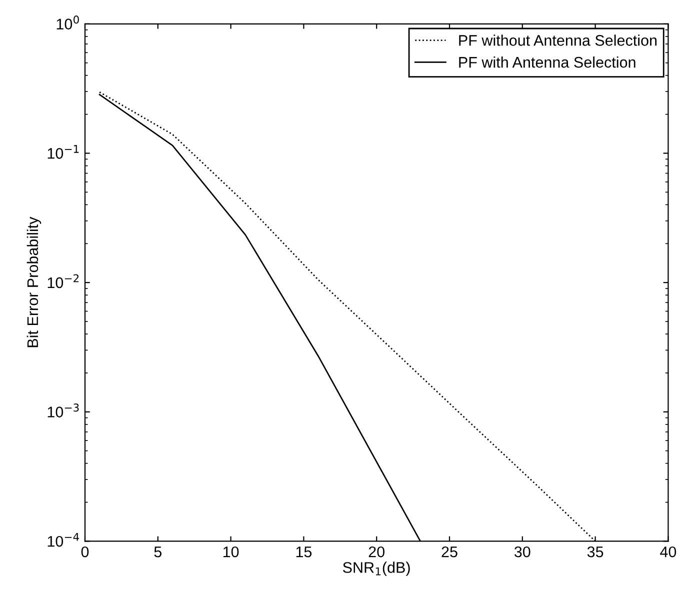 This screenshot has width=691, height=598. I want to click on x-tick-label: 30, so click(522, 552).